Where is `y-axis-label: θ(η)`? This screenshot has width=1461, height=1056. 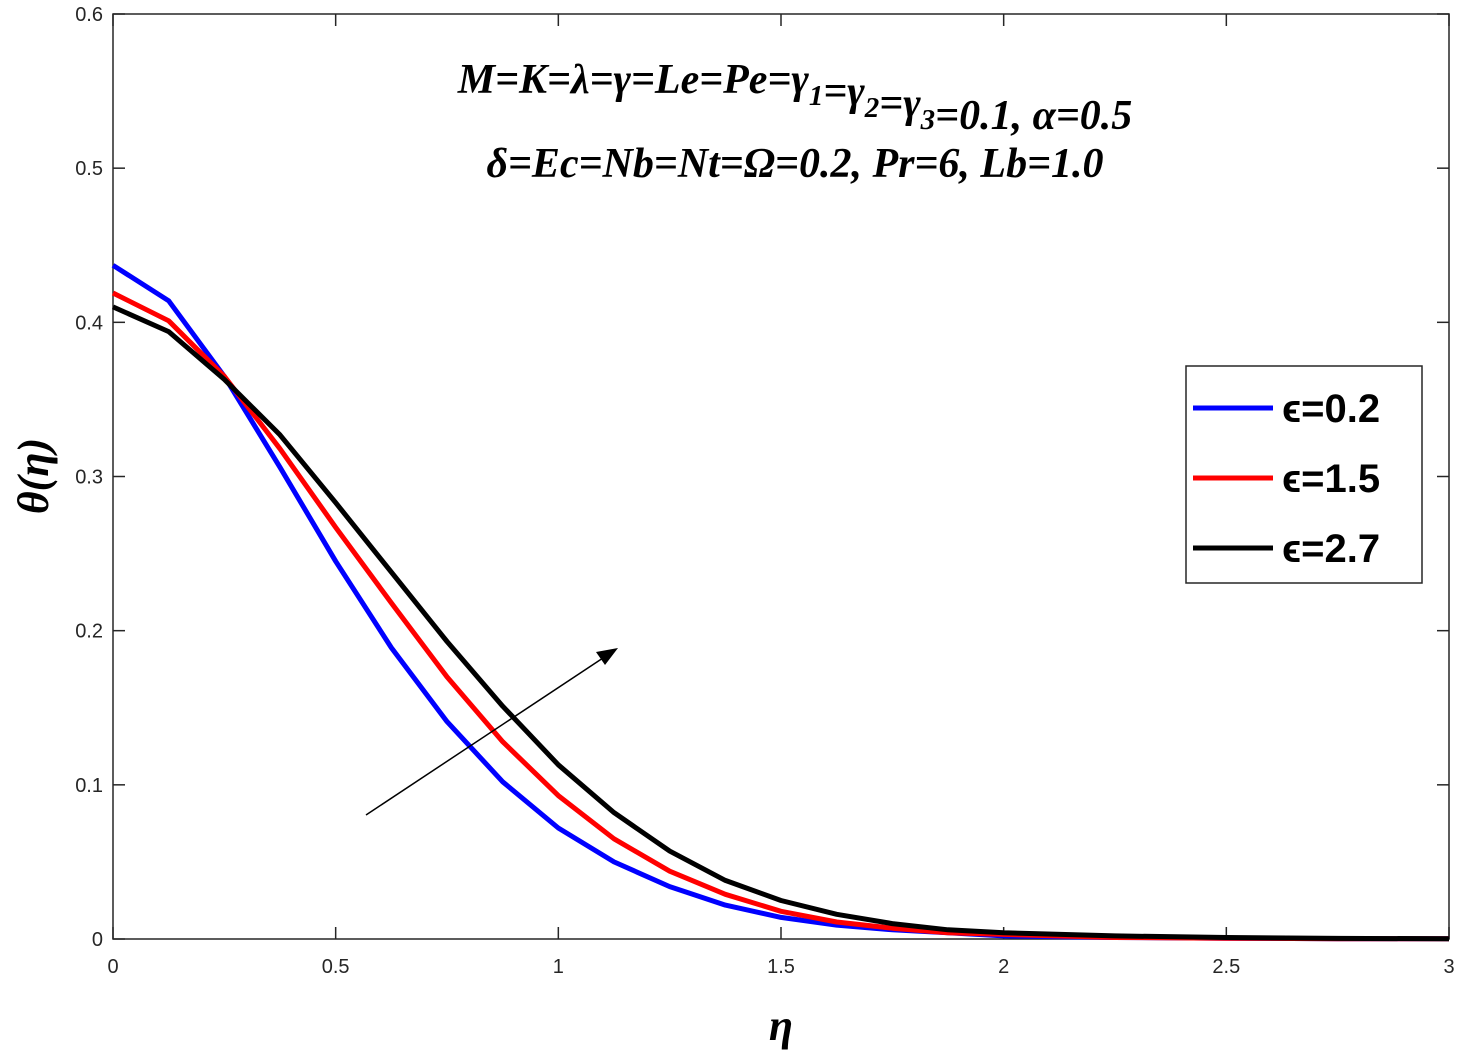
y-axis-label: θ(η) is located at coordinates (33, 476).